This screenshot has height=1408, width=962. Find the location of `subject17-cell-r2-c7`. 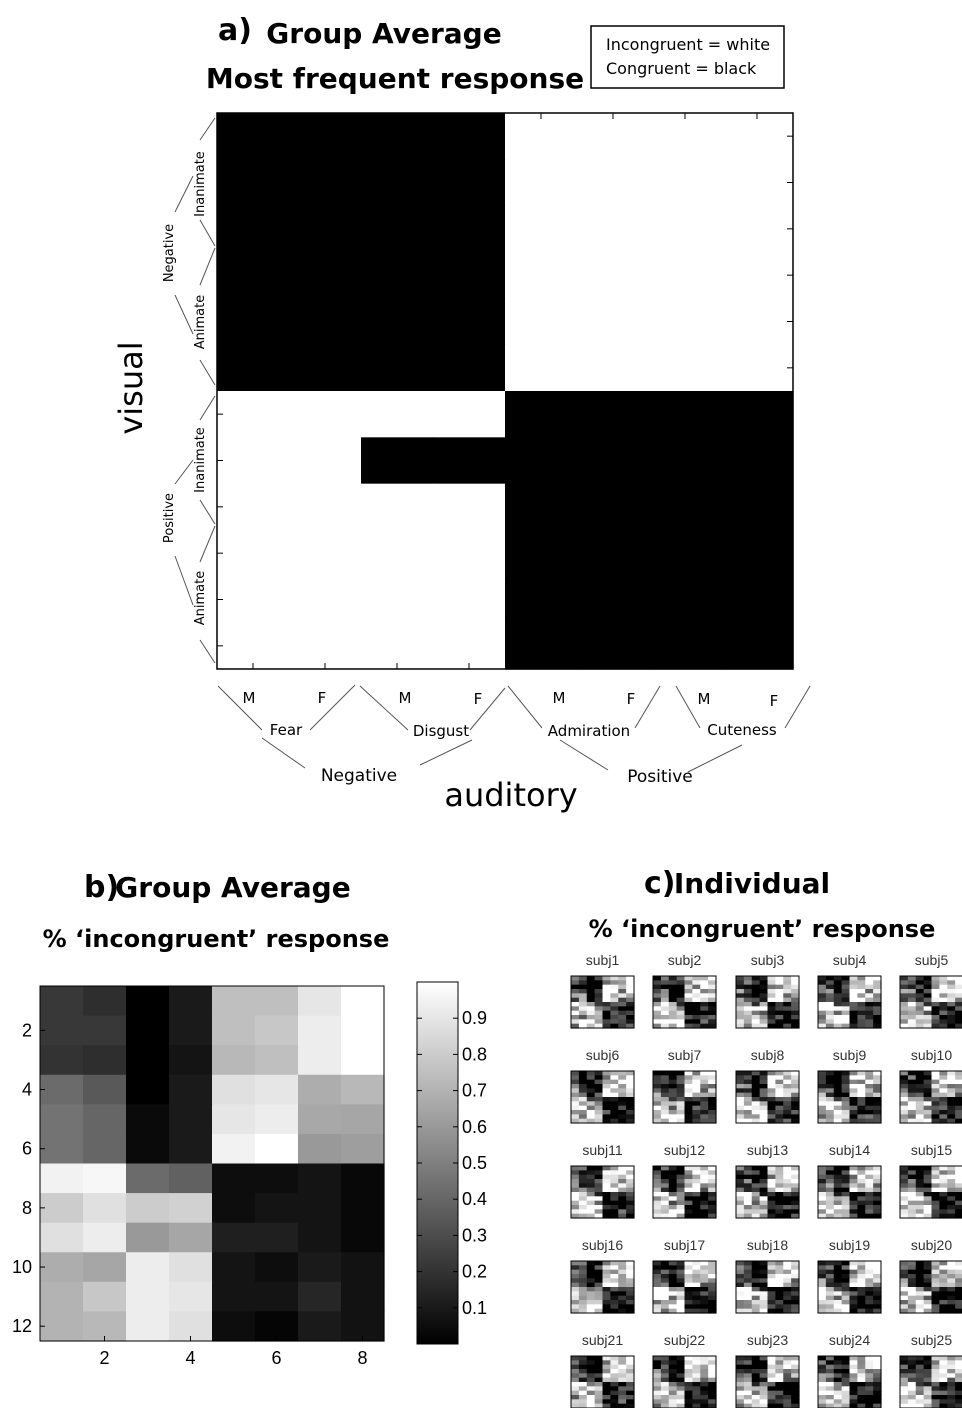

subject17-cell-r2-c7 is located at coordinates (704, 1268).